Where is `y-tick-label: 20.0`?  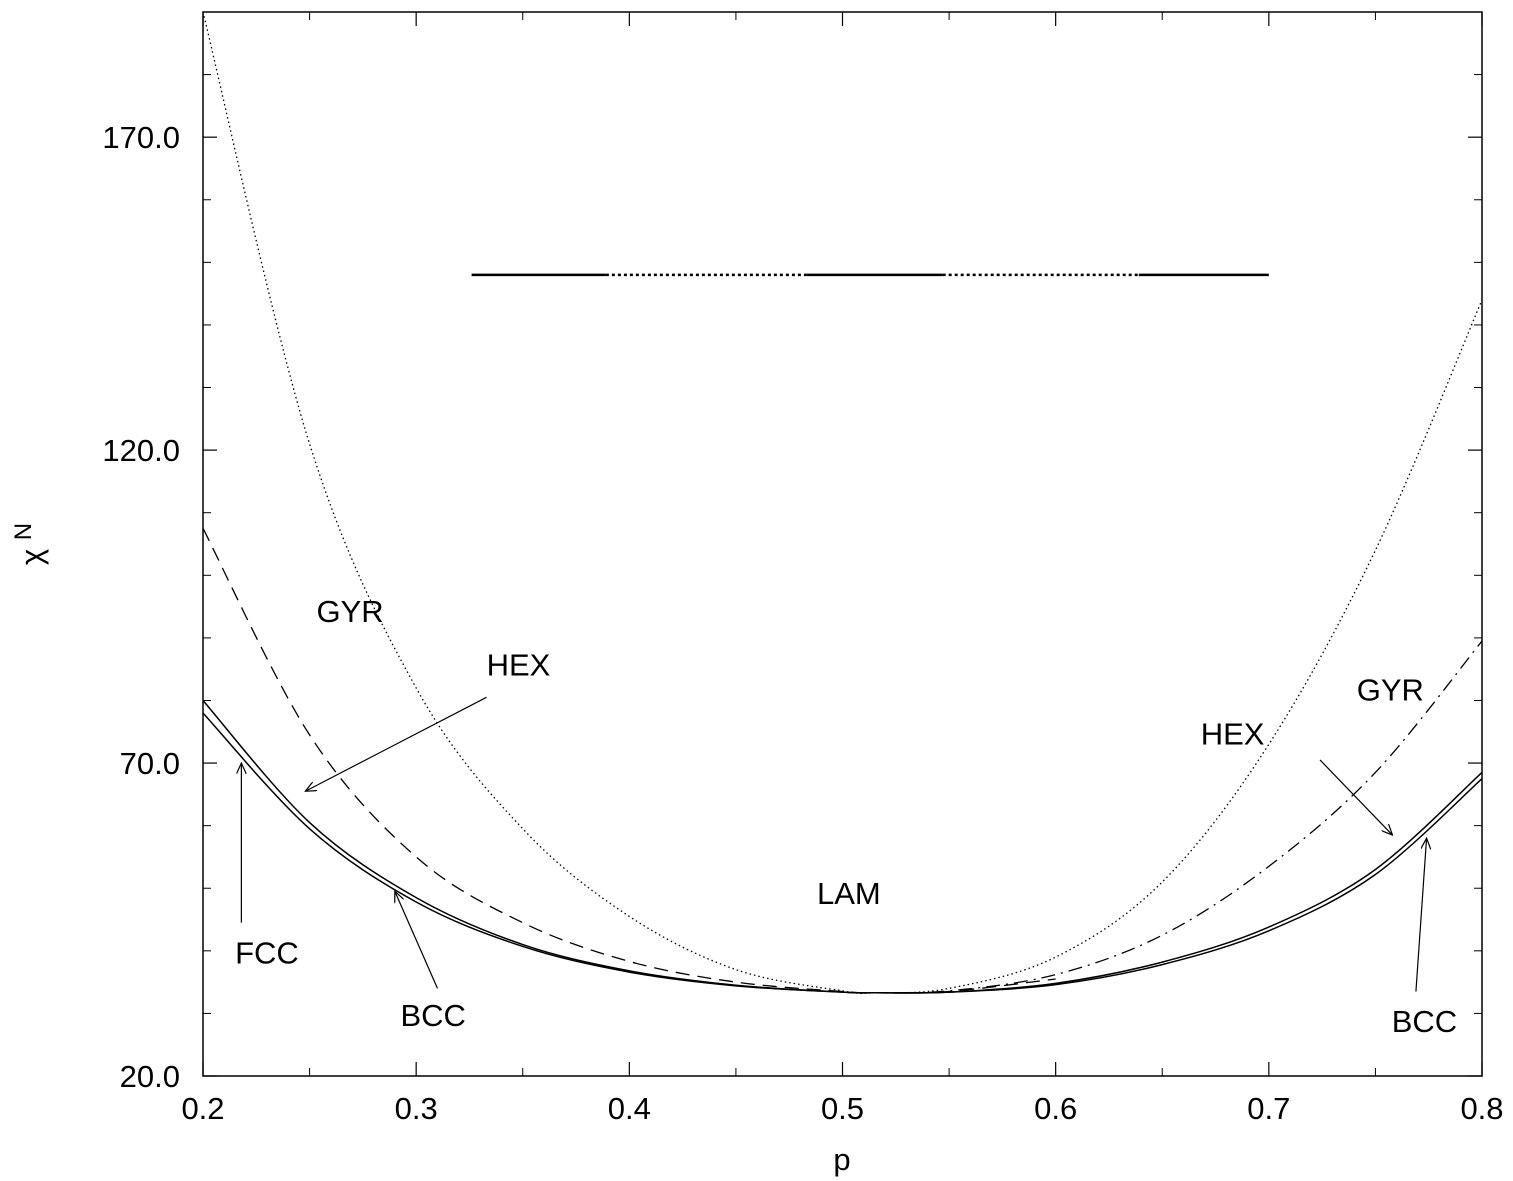
y-tick-label: 20.0 is located at coordinates (150, 1076).